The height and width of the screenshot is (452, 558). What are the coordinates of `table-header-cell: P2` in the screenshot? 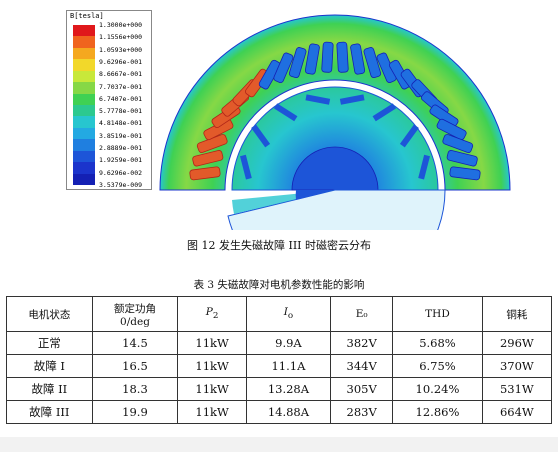 It's located at (212, 314).